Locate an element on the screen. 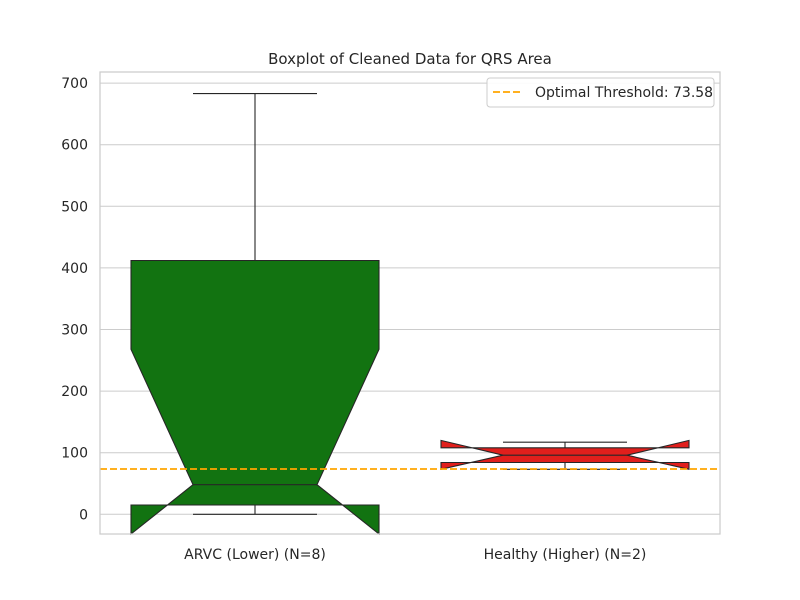 The image size is (800, 600). y-tick-labels: 0 100 200 300 400 500 600 700 is located at coordinates (74, 299).